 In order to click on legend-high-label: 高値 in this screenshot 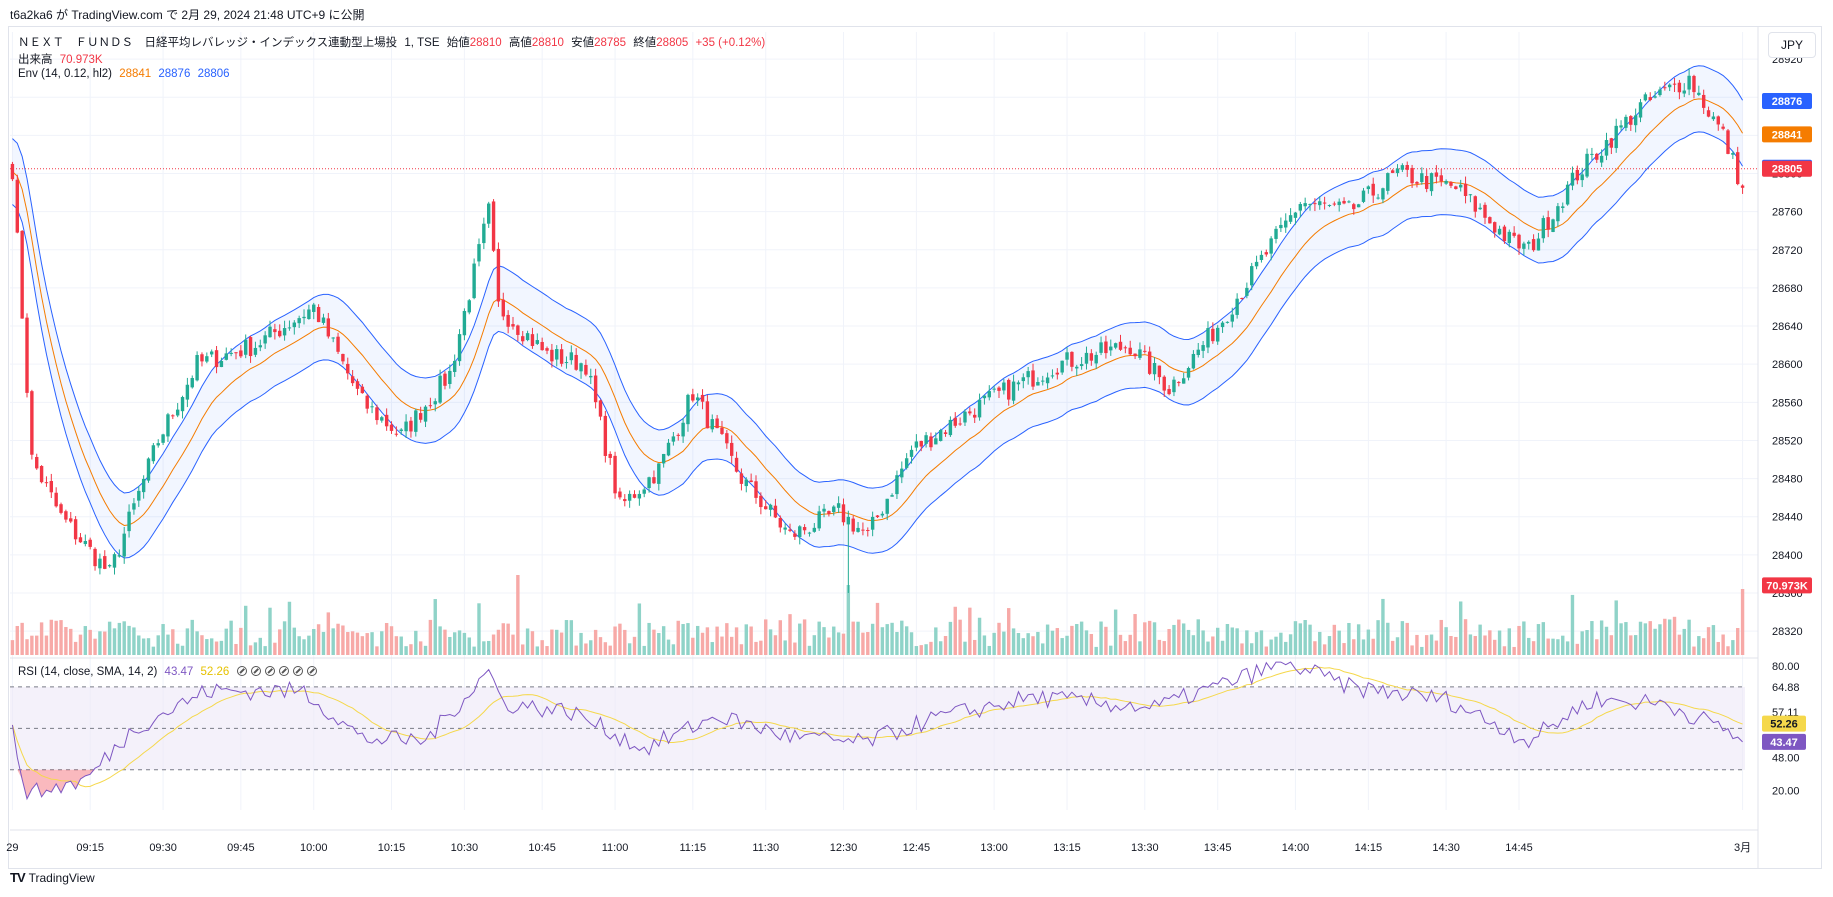, I will do `click(520, 43)`.